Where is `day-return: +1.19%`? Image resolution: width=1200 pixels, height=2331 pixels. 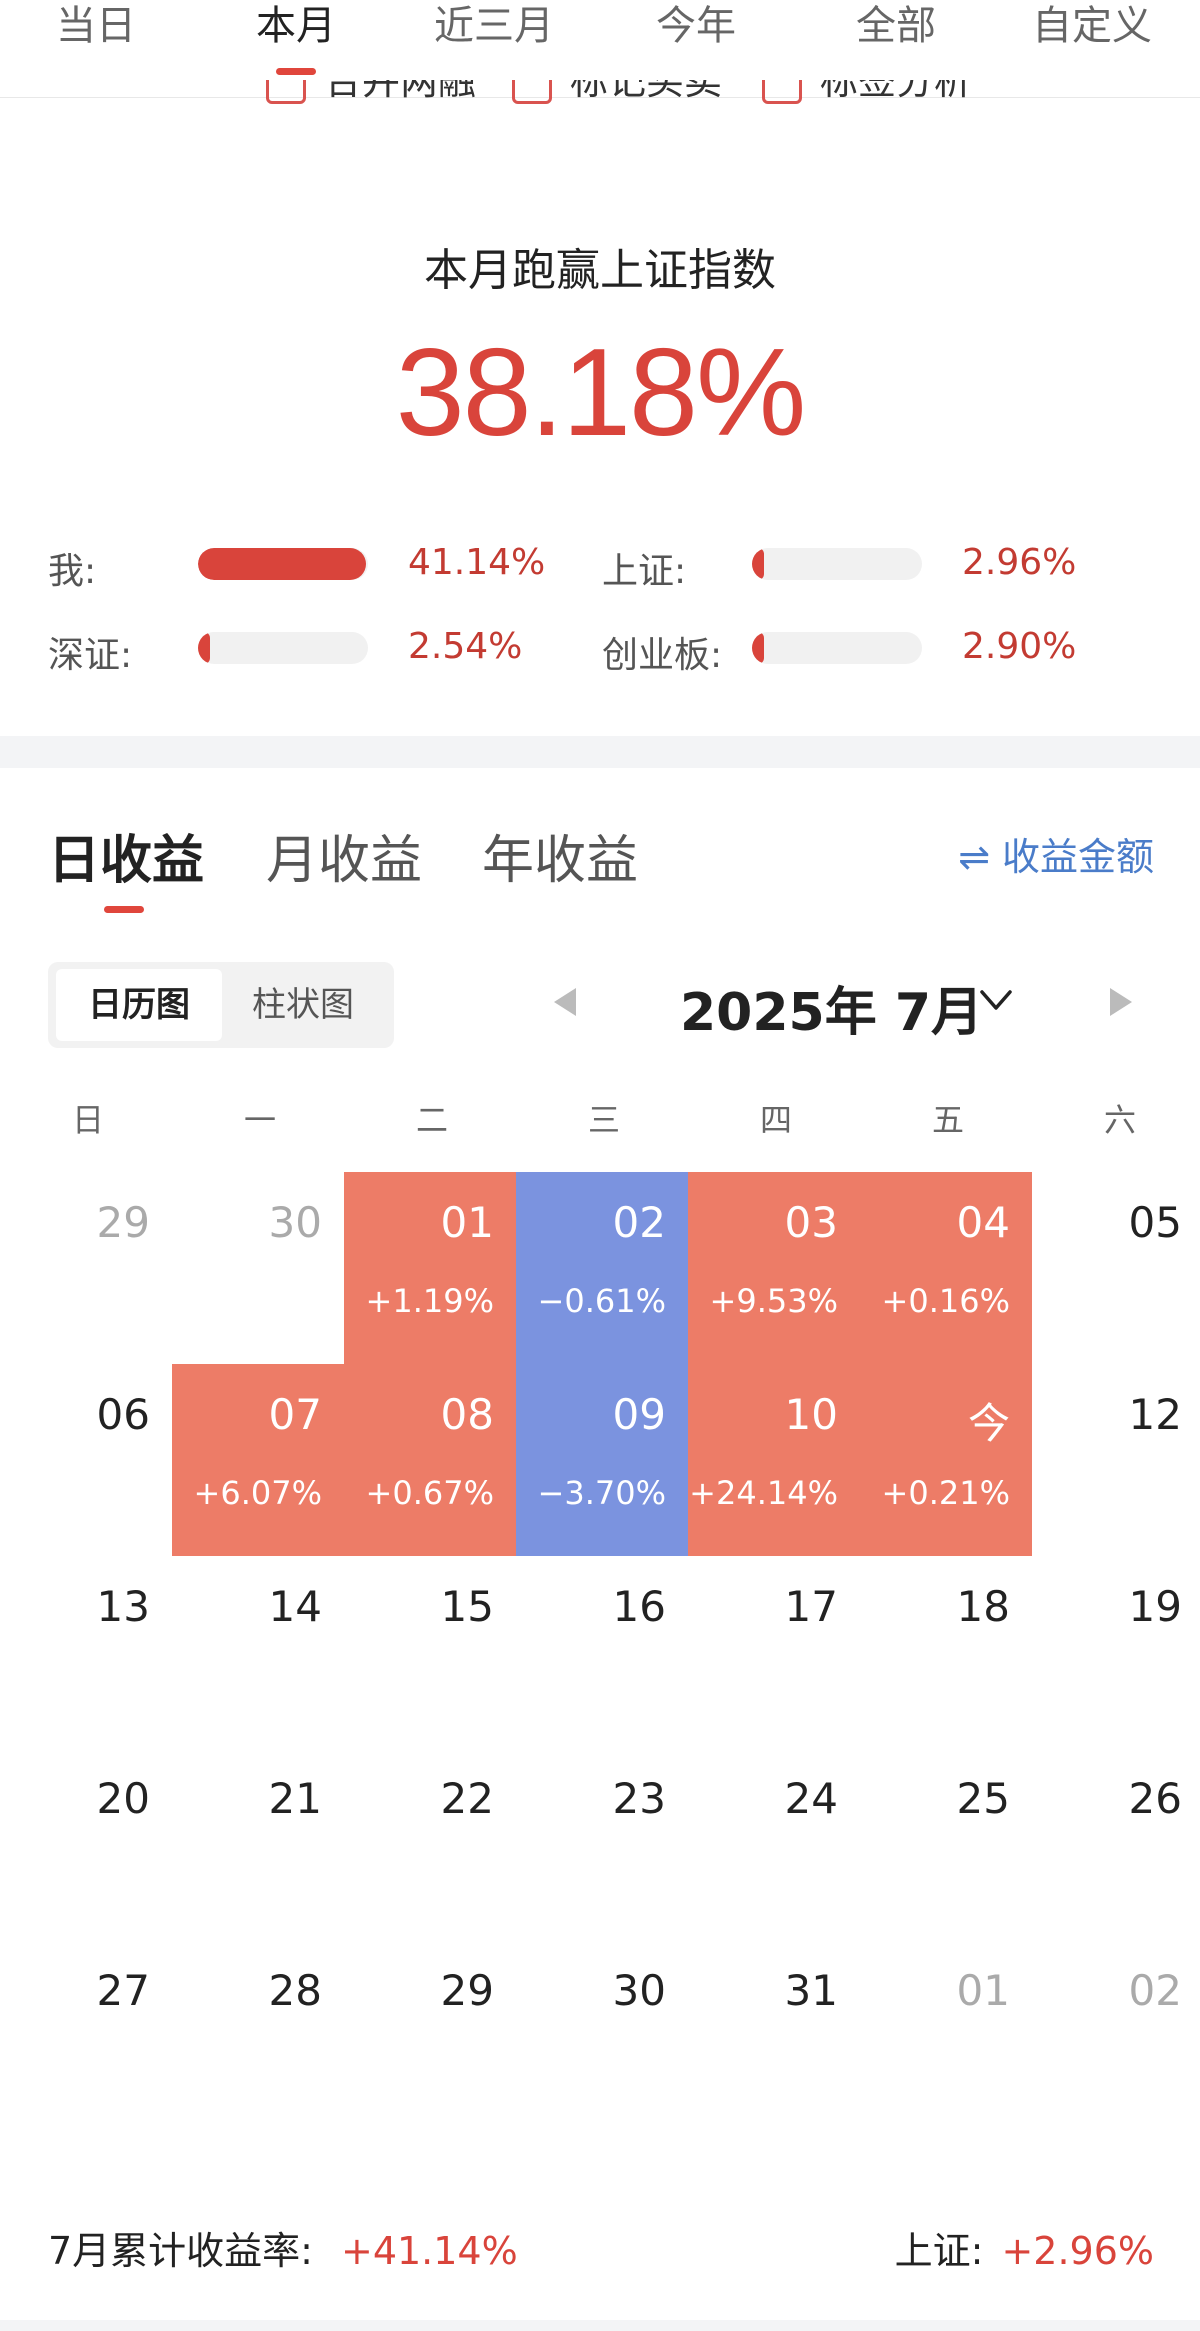 day-return: +1.19% is located at coordinates (429, 1301).